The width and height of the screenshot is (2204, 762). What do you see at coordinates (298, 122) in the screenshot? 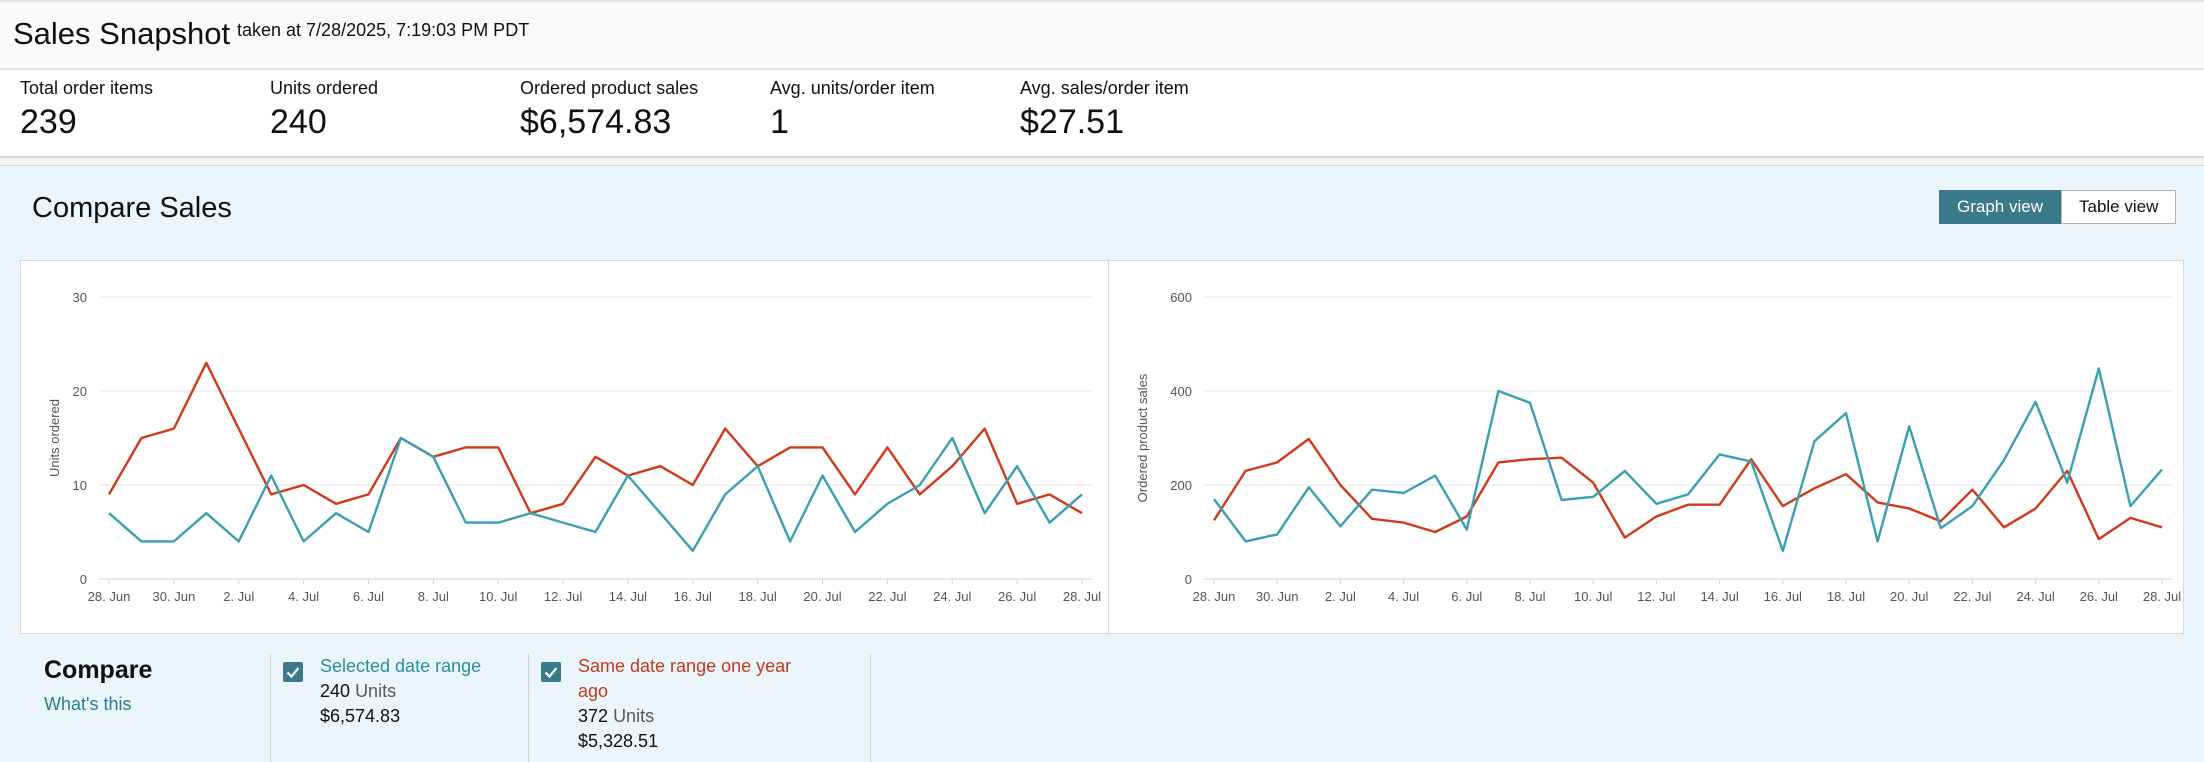
I see `metric-value: 240` at bounding box center [298, 122].